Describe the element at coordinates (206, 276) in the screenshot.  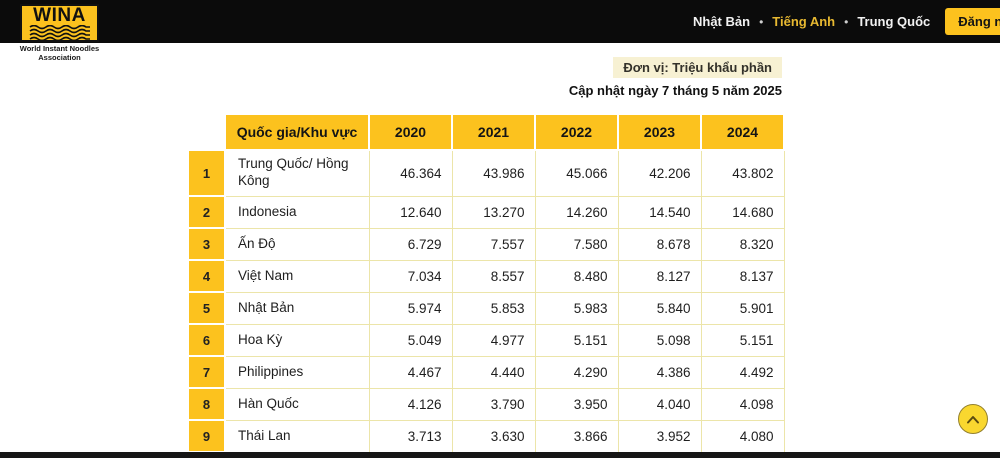
I see `rank-cell: 4` at that location.